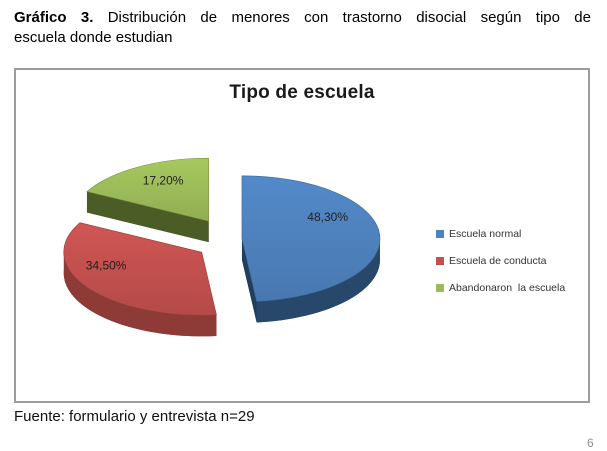 The height and width of the screenshot is (451, 607). What do you see at coordinates (106, 265) in the screenshot?
I see `pie-slice-label-1: 34,50%` at bounding box center [106, 265].